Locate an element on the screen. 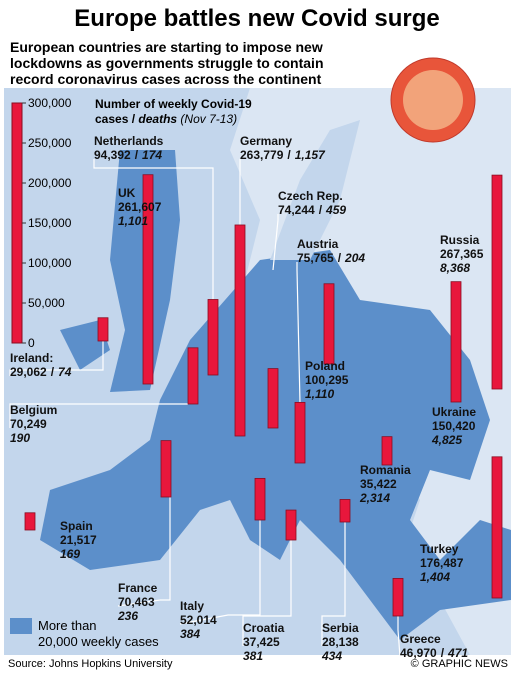  scale-bar is located at coordinates (17, 223).